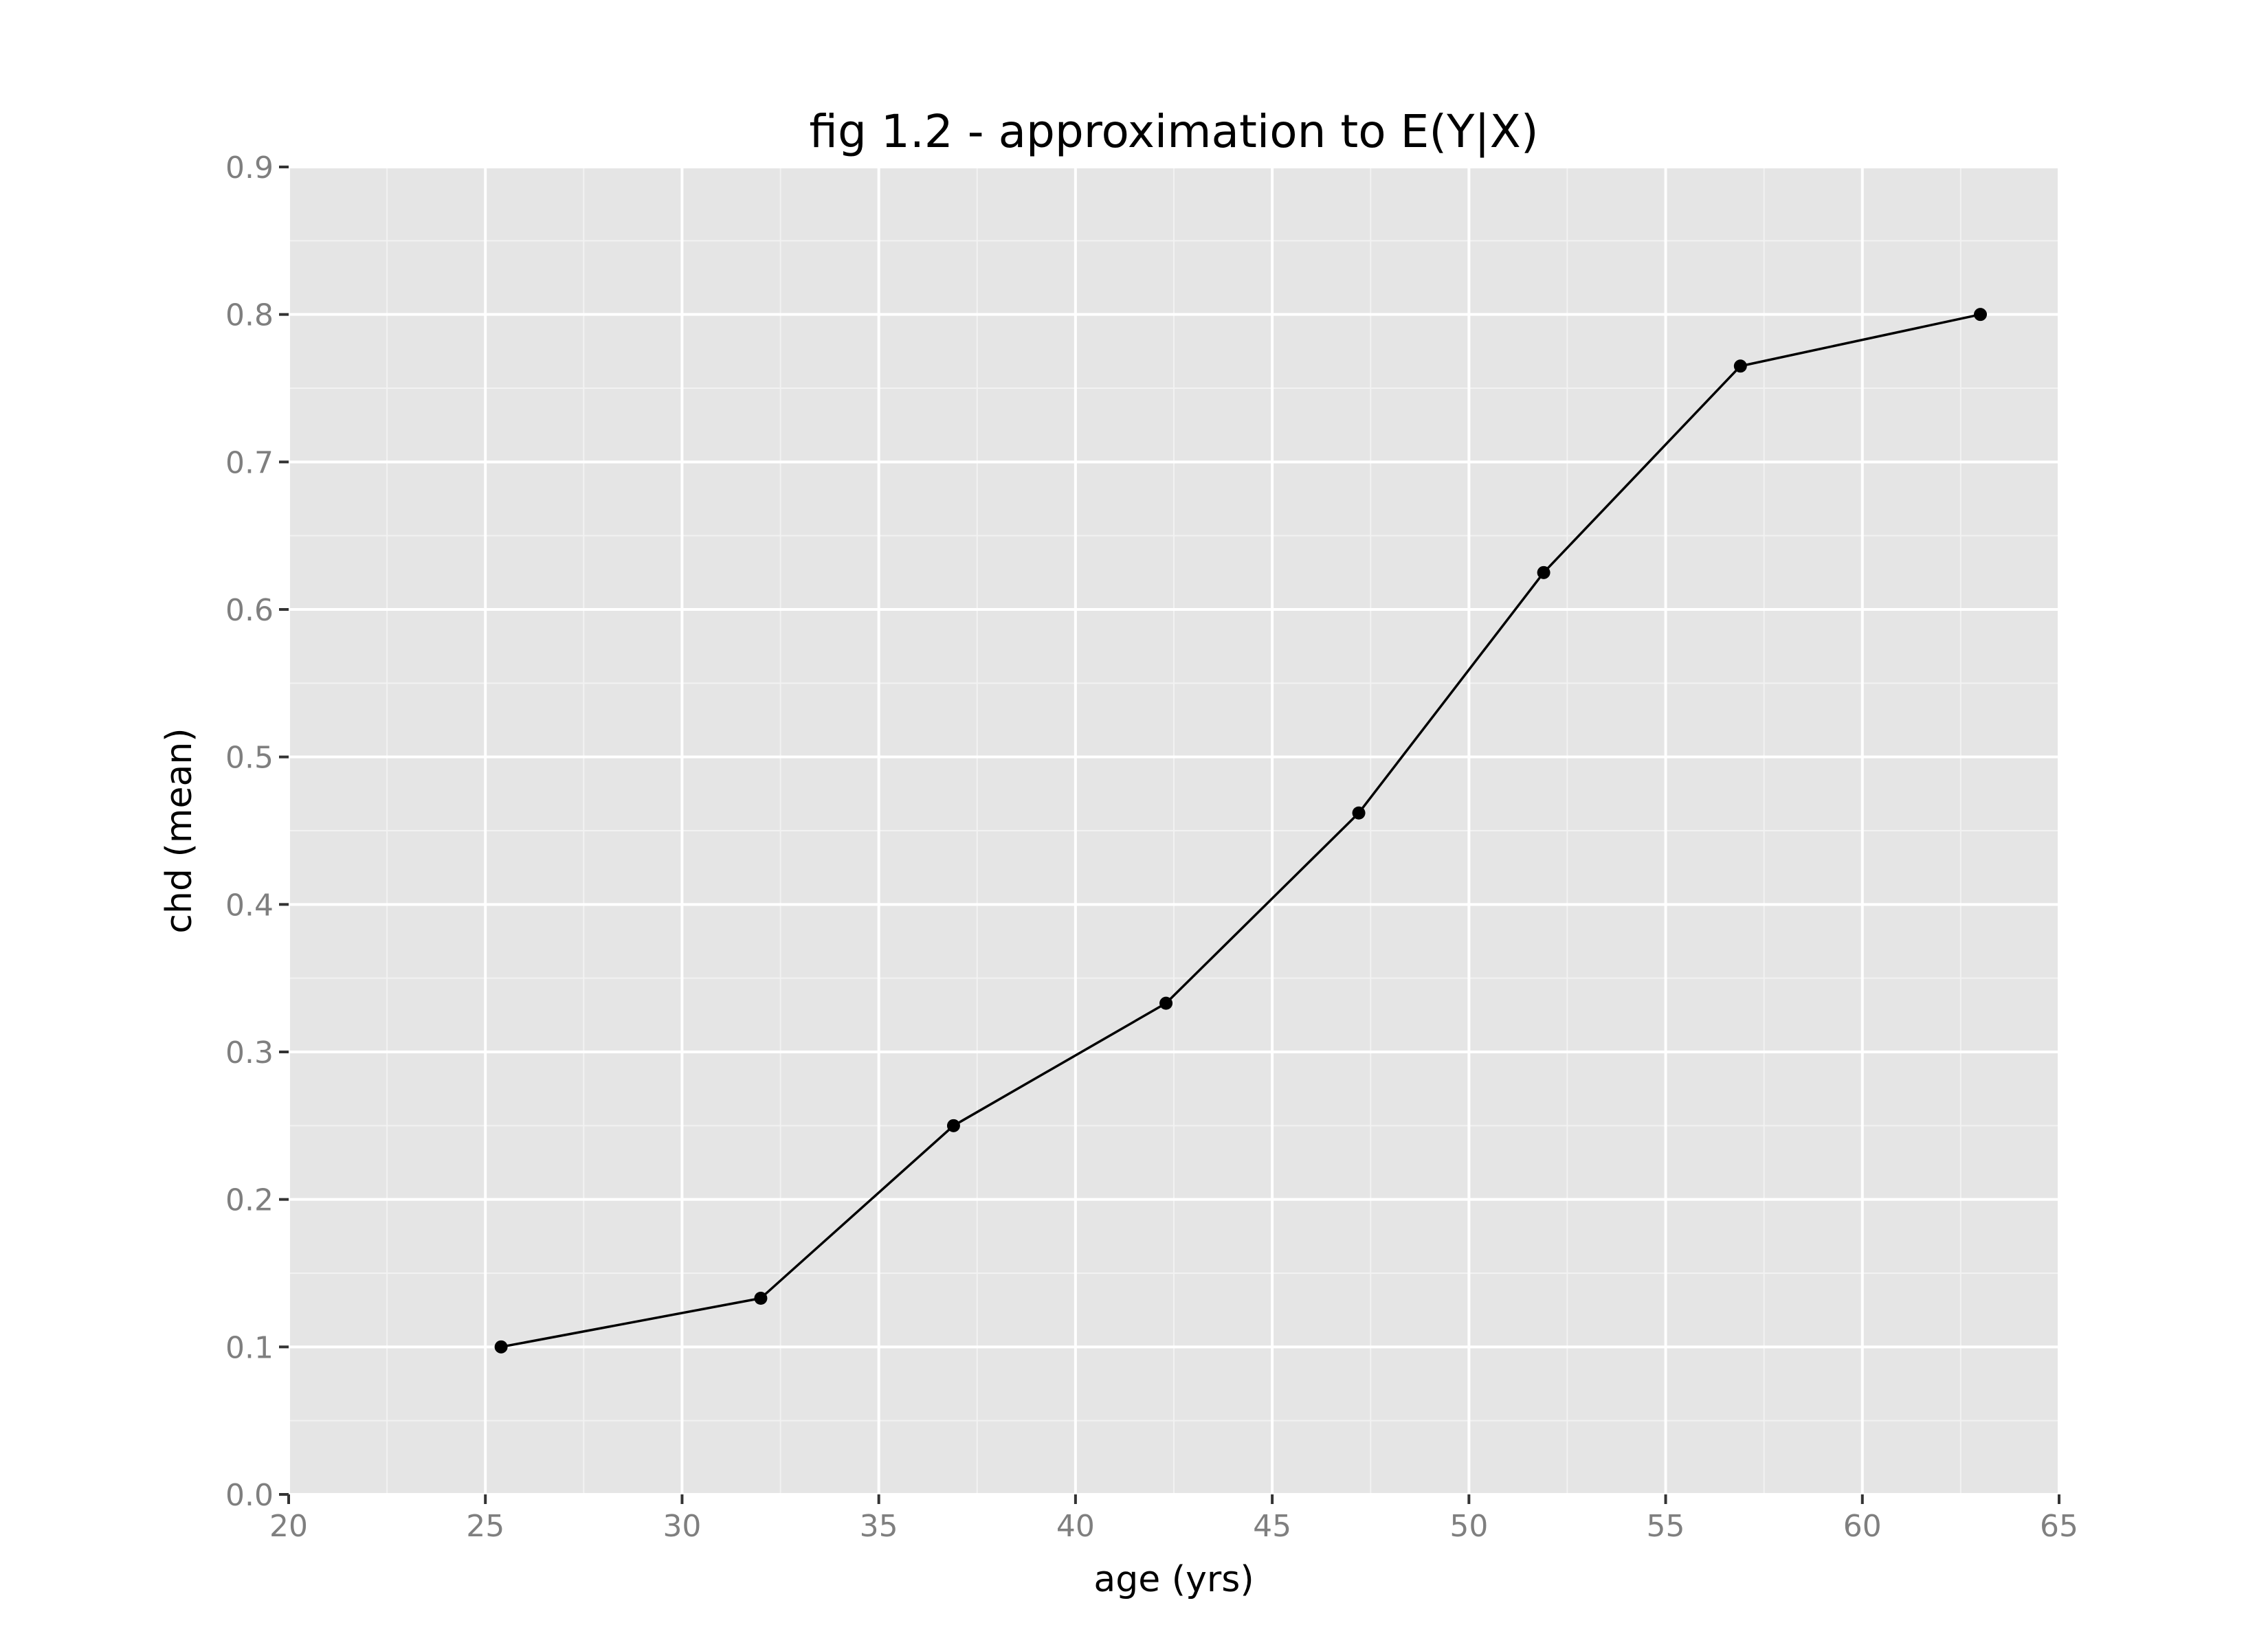  Describe the element at coordinates (1075, 1526) in the screenshot. I see `x-tick-label: 40` at that location.